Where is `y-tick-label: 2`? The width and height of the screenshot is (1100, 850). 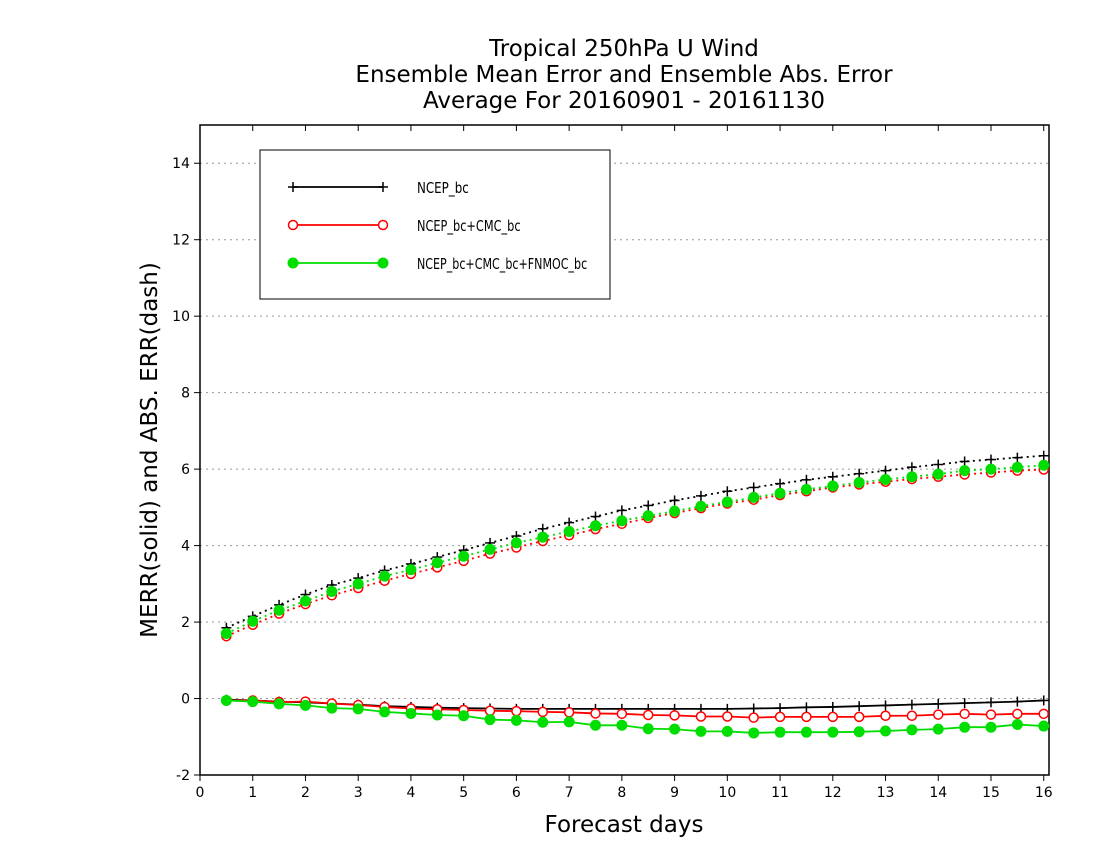
y-tick-label: 2 is located at coordinates (185, 623).